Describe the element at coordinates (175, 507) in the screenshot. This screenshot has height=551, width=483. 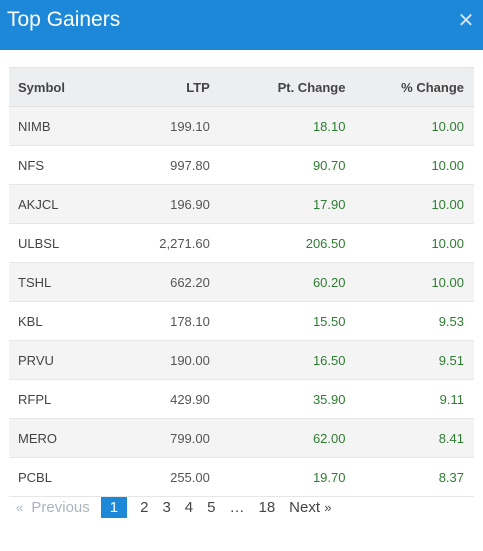
I see `pagination: « Previous 1 2 3 4 5 … 18 Next »` at that location.